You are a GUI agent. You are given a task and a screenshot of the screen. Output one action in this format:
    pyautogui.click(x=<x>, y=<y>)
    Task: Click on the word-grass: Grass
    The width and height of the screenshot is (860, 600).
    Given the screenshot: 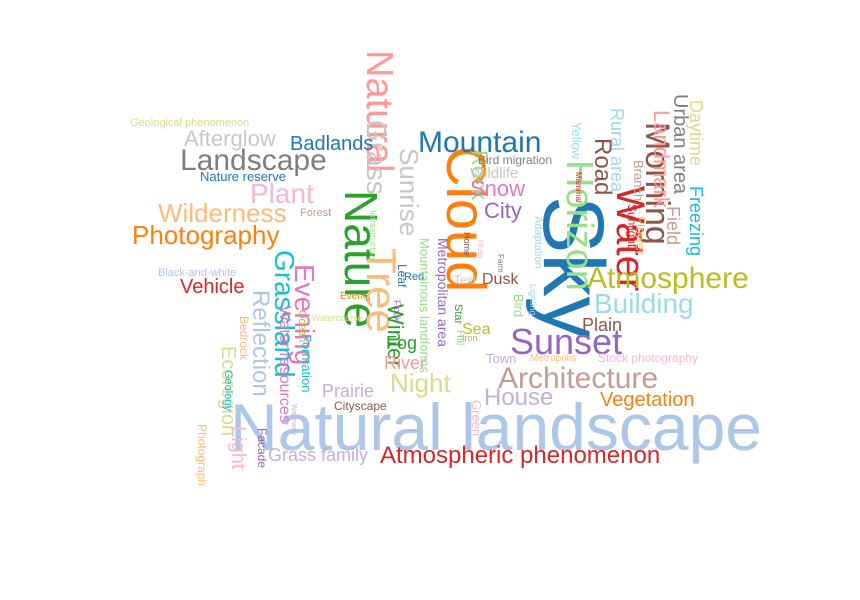 What is the action you would take?
    pyautogui.click(x=376, y=157)
    